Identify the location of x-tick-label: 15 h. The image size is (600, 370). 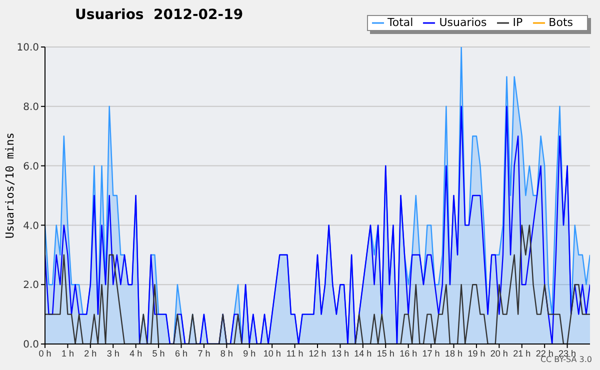
(385, 353).